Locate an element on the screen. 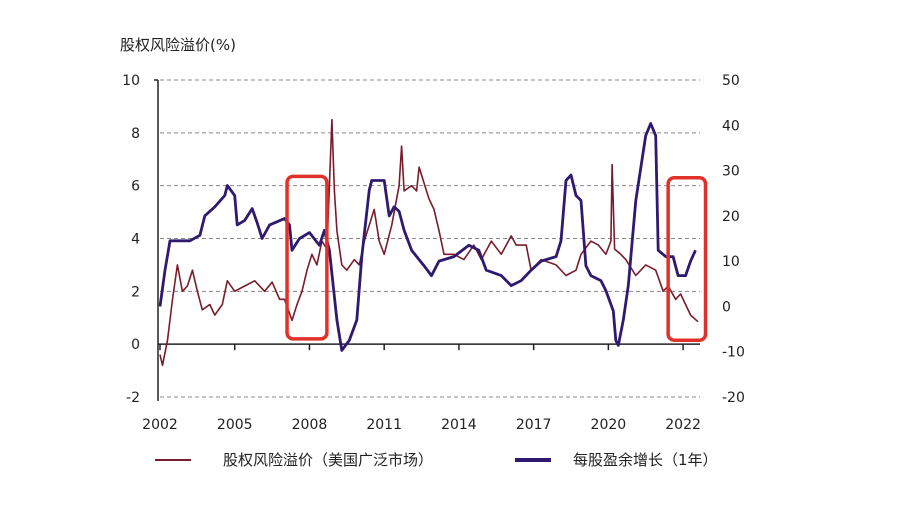  x-axis-ticks: 2002 2005 2008 2011 2014 2017 2020 2022 is located at coordinates (421, 388).